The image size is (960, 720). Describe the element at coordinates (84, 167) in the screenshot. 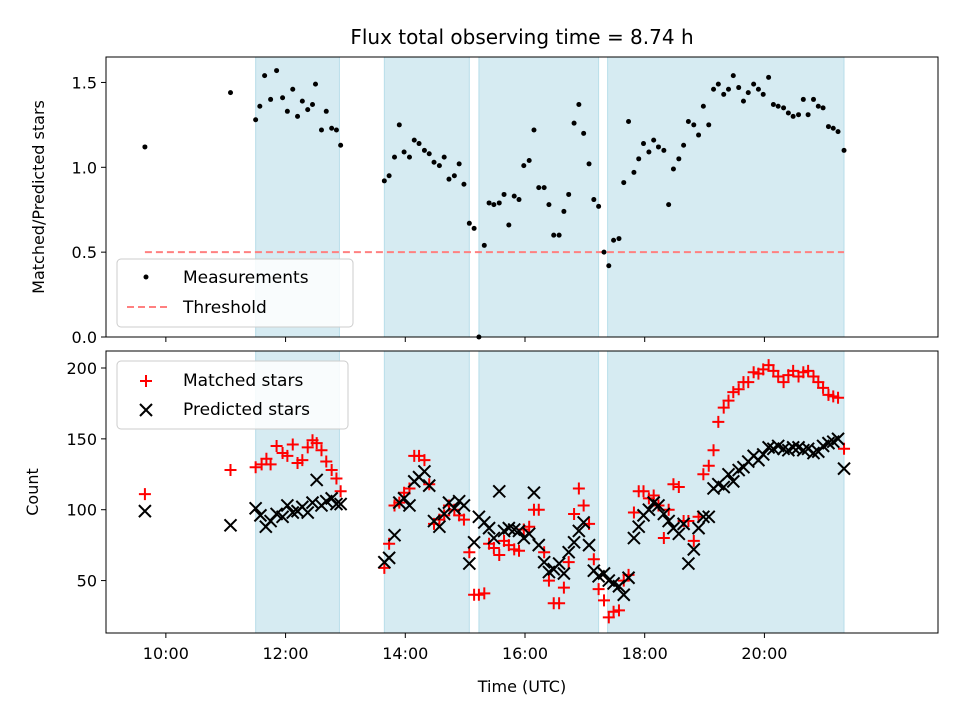

I see `ytick-label-2: 1.0` at that location.